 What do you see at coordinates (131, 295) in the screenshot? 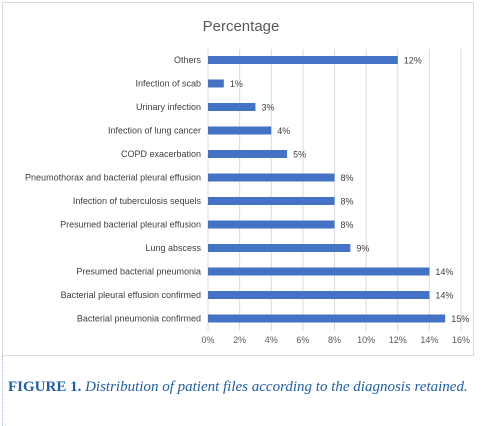
I see `category-label: Bacterial pleural effusion confirmed` at bounding box center [131, 295].